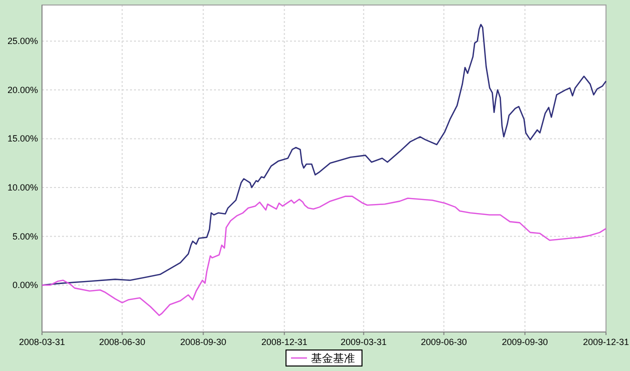  I want to click on x-tick-label: 2008-12-31, so click(284, 342).